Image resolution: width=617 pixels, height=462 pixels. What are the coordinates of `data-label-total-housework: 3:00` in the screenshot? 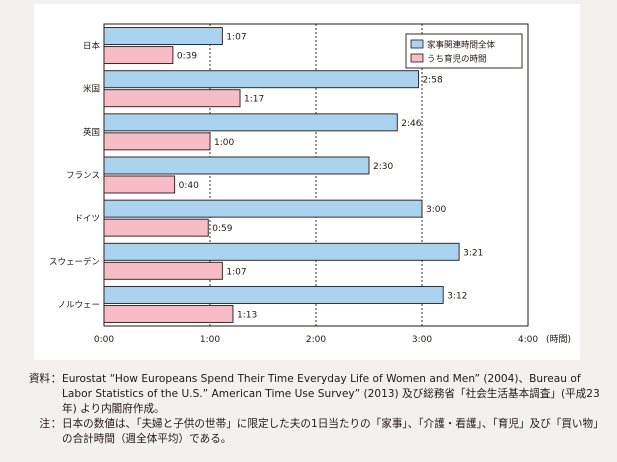 It's located at (436, 210).